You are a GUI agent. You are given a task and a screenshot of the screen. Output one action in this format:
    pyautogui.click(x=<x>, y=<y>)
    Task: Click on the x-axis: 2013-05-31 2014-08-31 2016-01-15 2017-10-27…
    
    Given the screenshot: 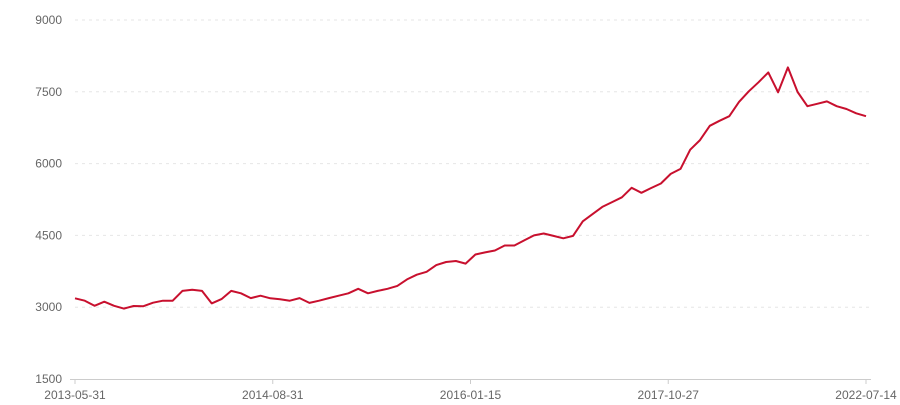 What is the action you would take?
    pyautogui.click(x=470, y=389)
    